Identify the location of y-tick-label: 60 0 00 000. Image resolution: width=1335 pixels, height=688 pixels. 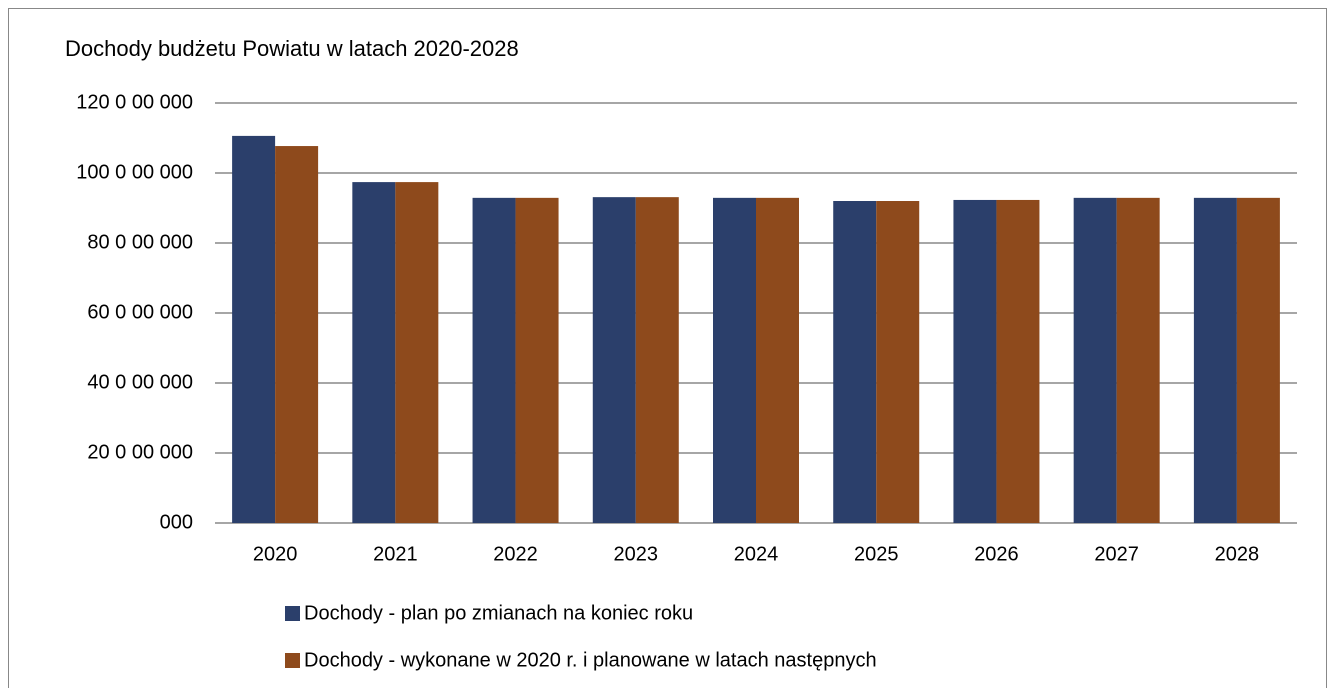
(140, 312).